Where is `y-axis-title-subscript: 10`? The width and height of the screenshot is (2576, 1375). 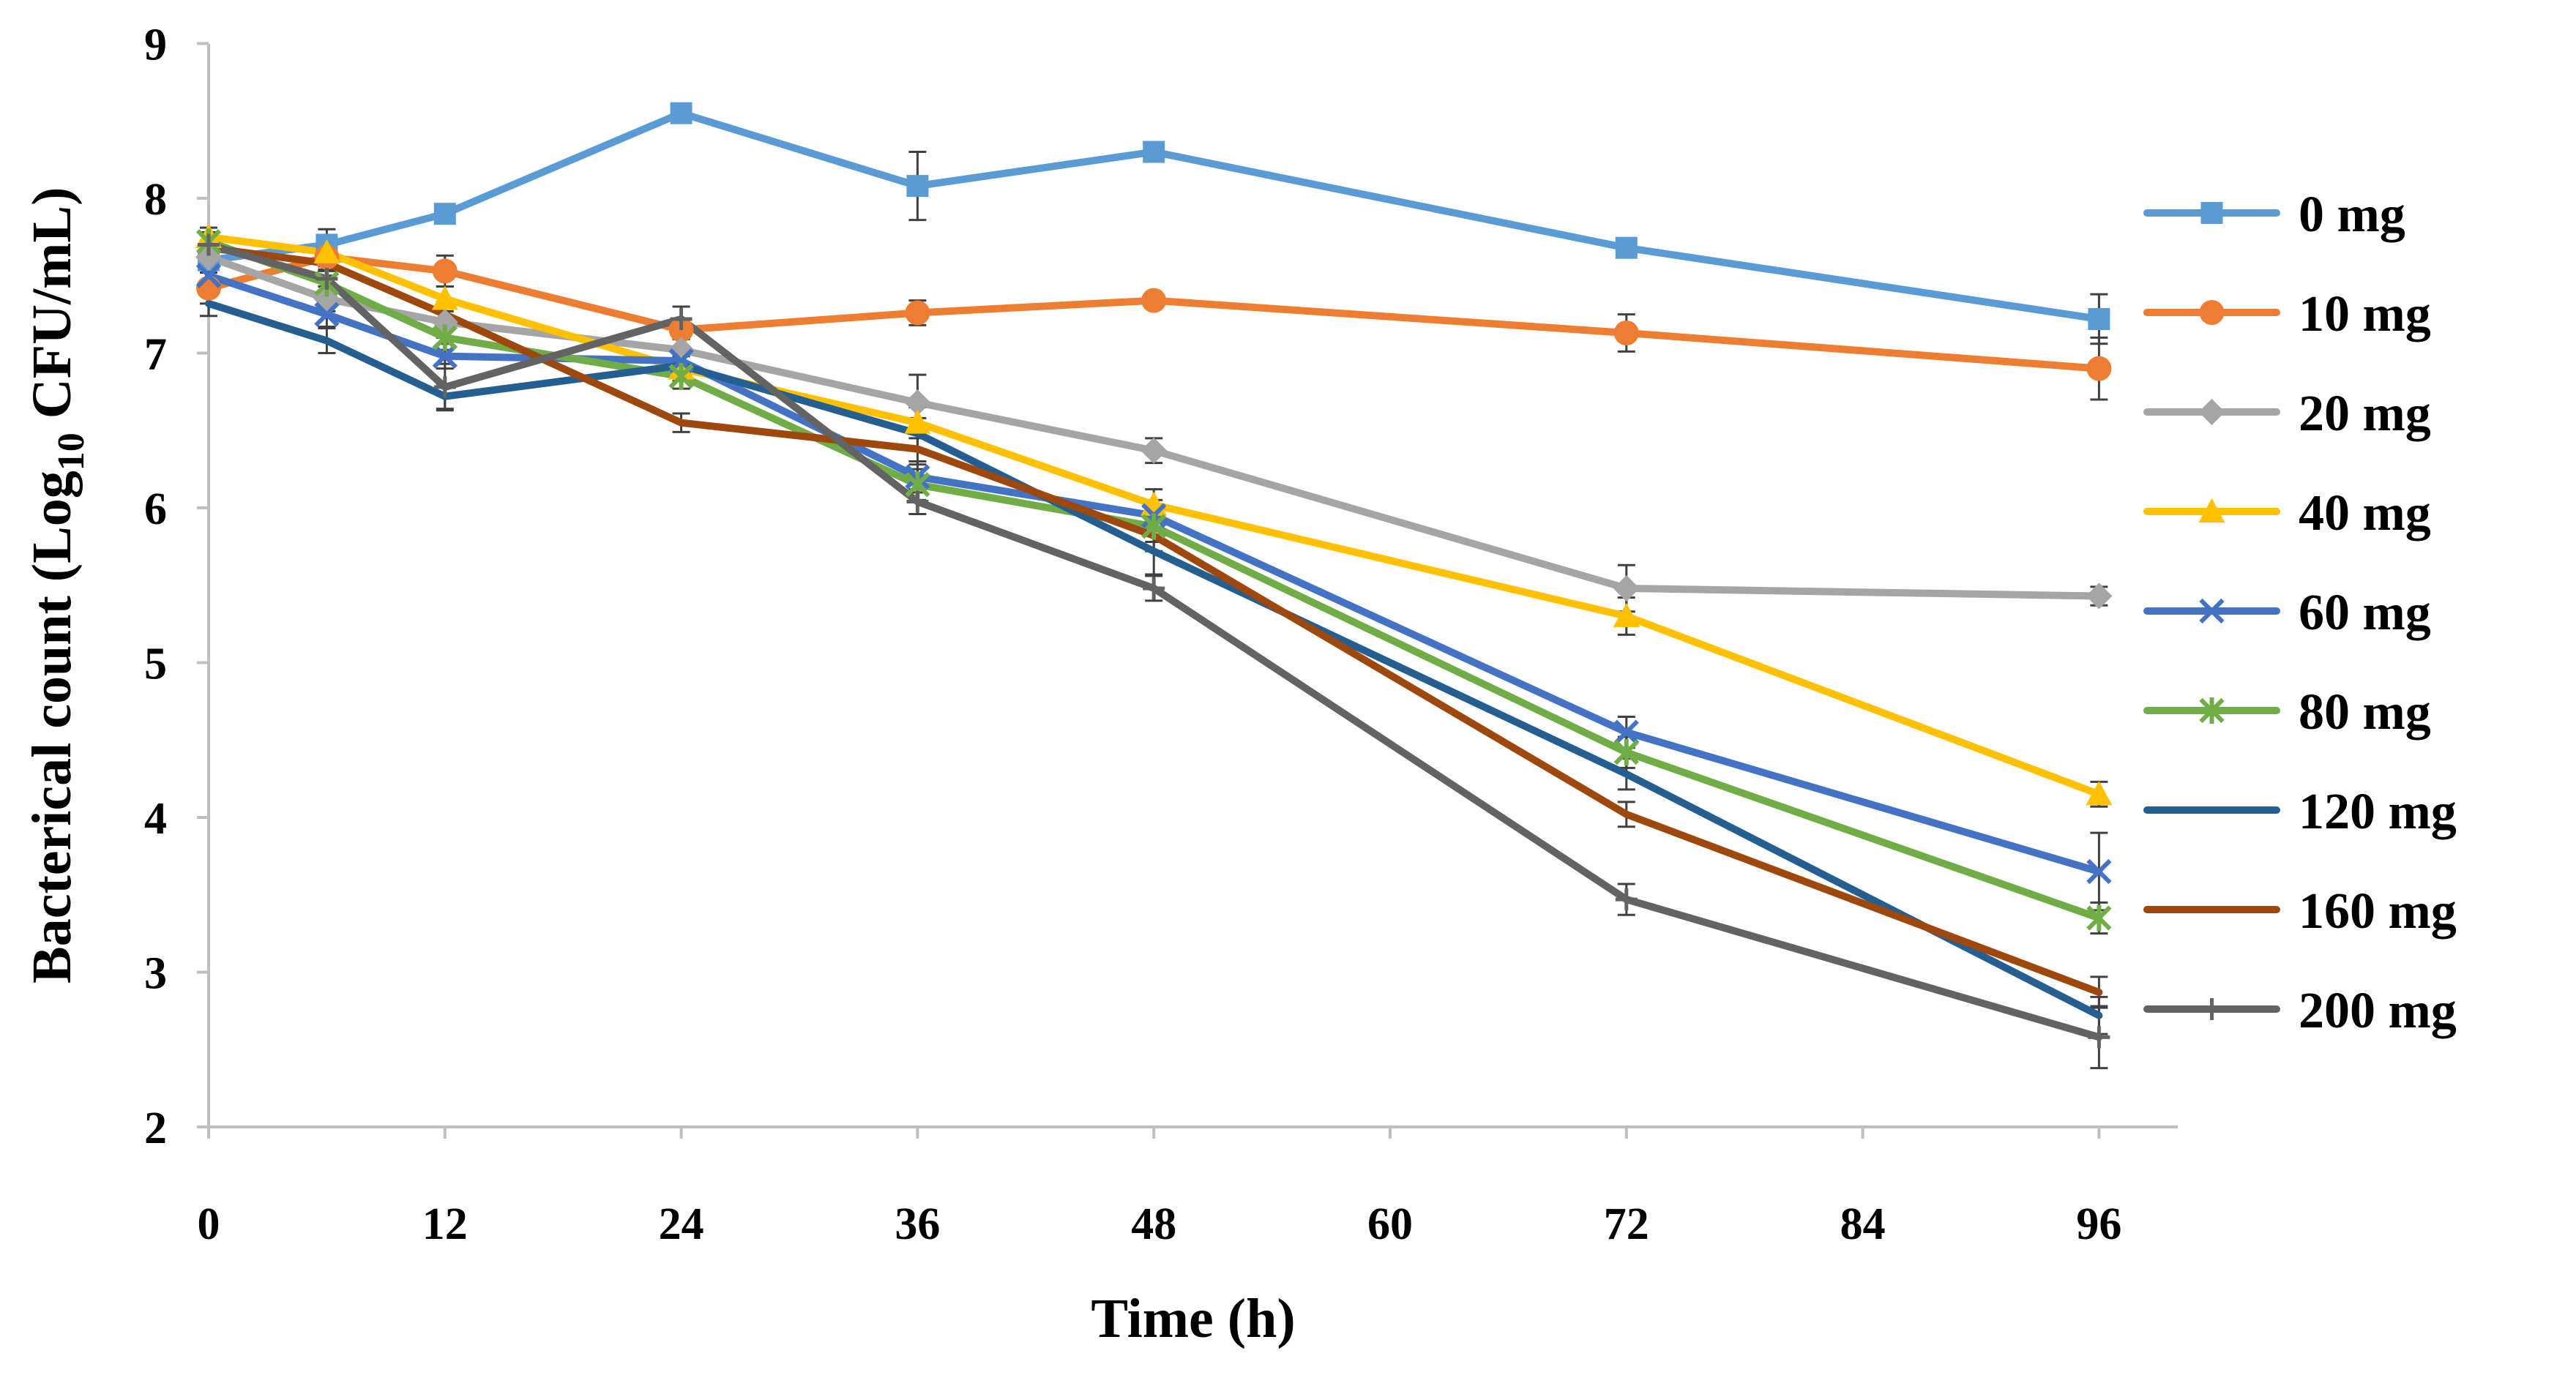 y-axis-title-subscript: 10 is located at coordinates (71, 451).